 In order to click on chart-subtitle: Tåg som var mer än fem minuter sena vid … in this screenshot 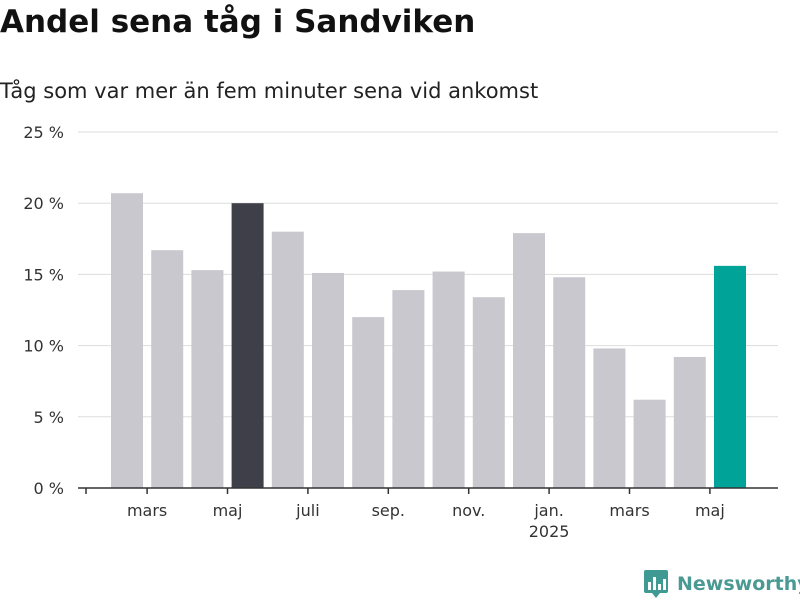, I will do `click(269, 91)`.